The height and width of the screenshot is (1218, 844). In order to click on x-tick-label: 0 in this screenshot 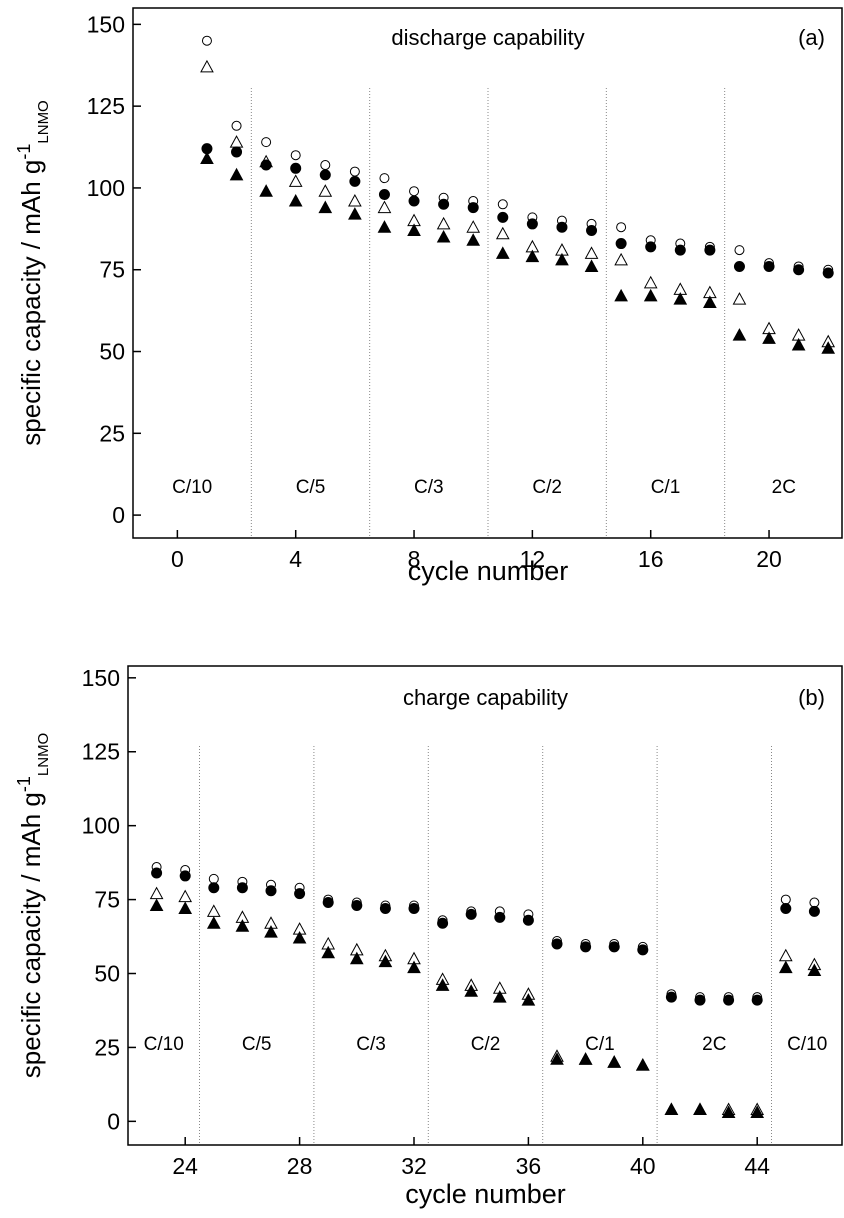, I will do `click(177, 559)`.